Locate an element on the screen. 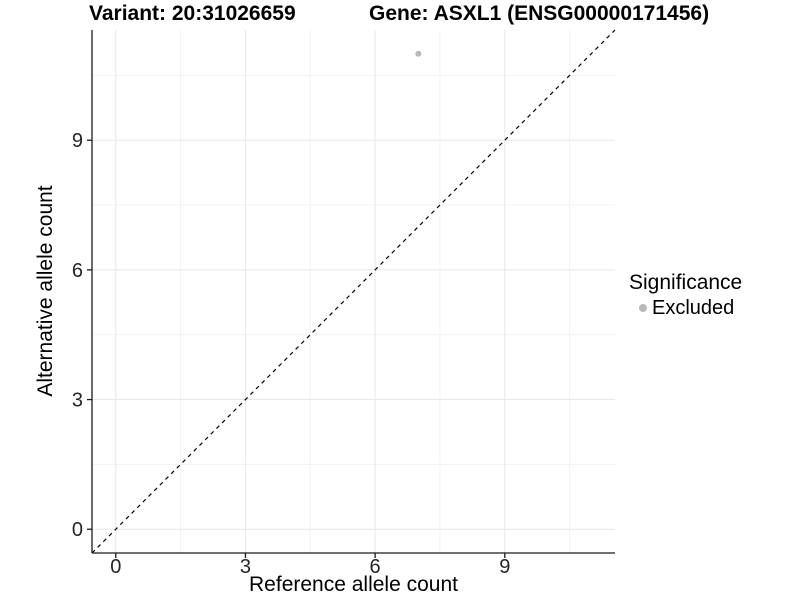 The image size is (800, 600). legend-items: Excluded is located at coordinates (685, 308).